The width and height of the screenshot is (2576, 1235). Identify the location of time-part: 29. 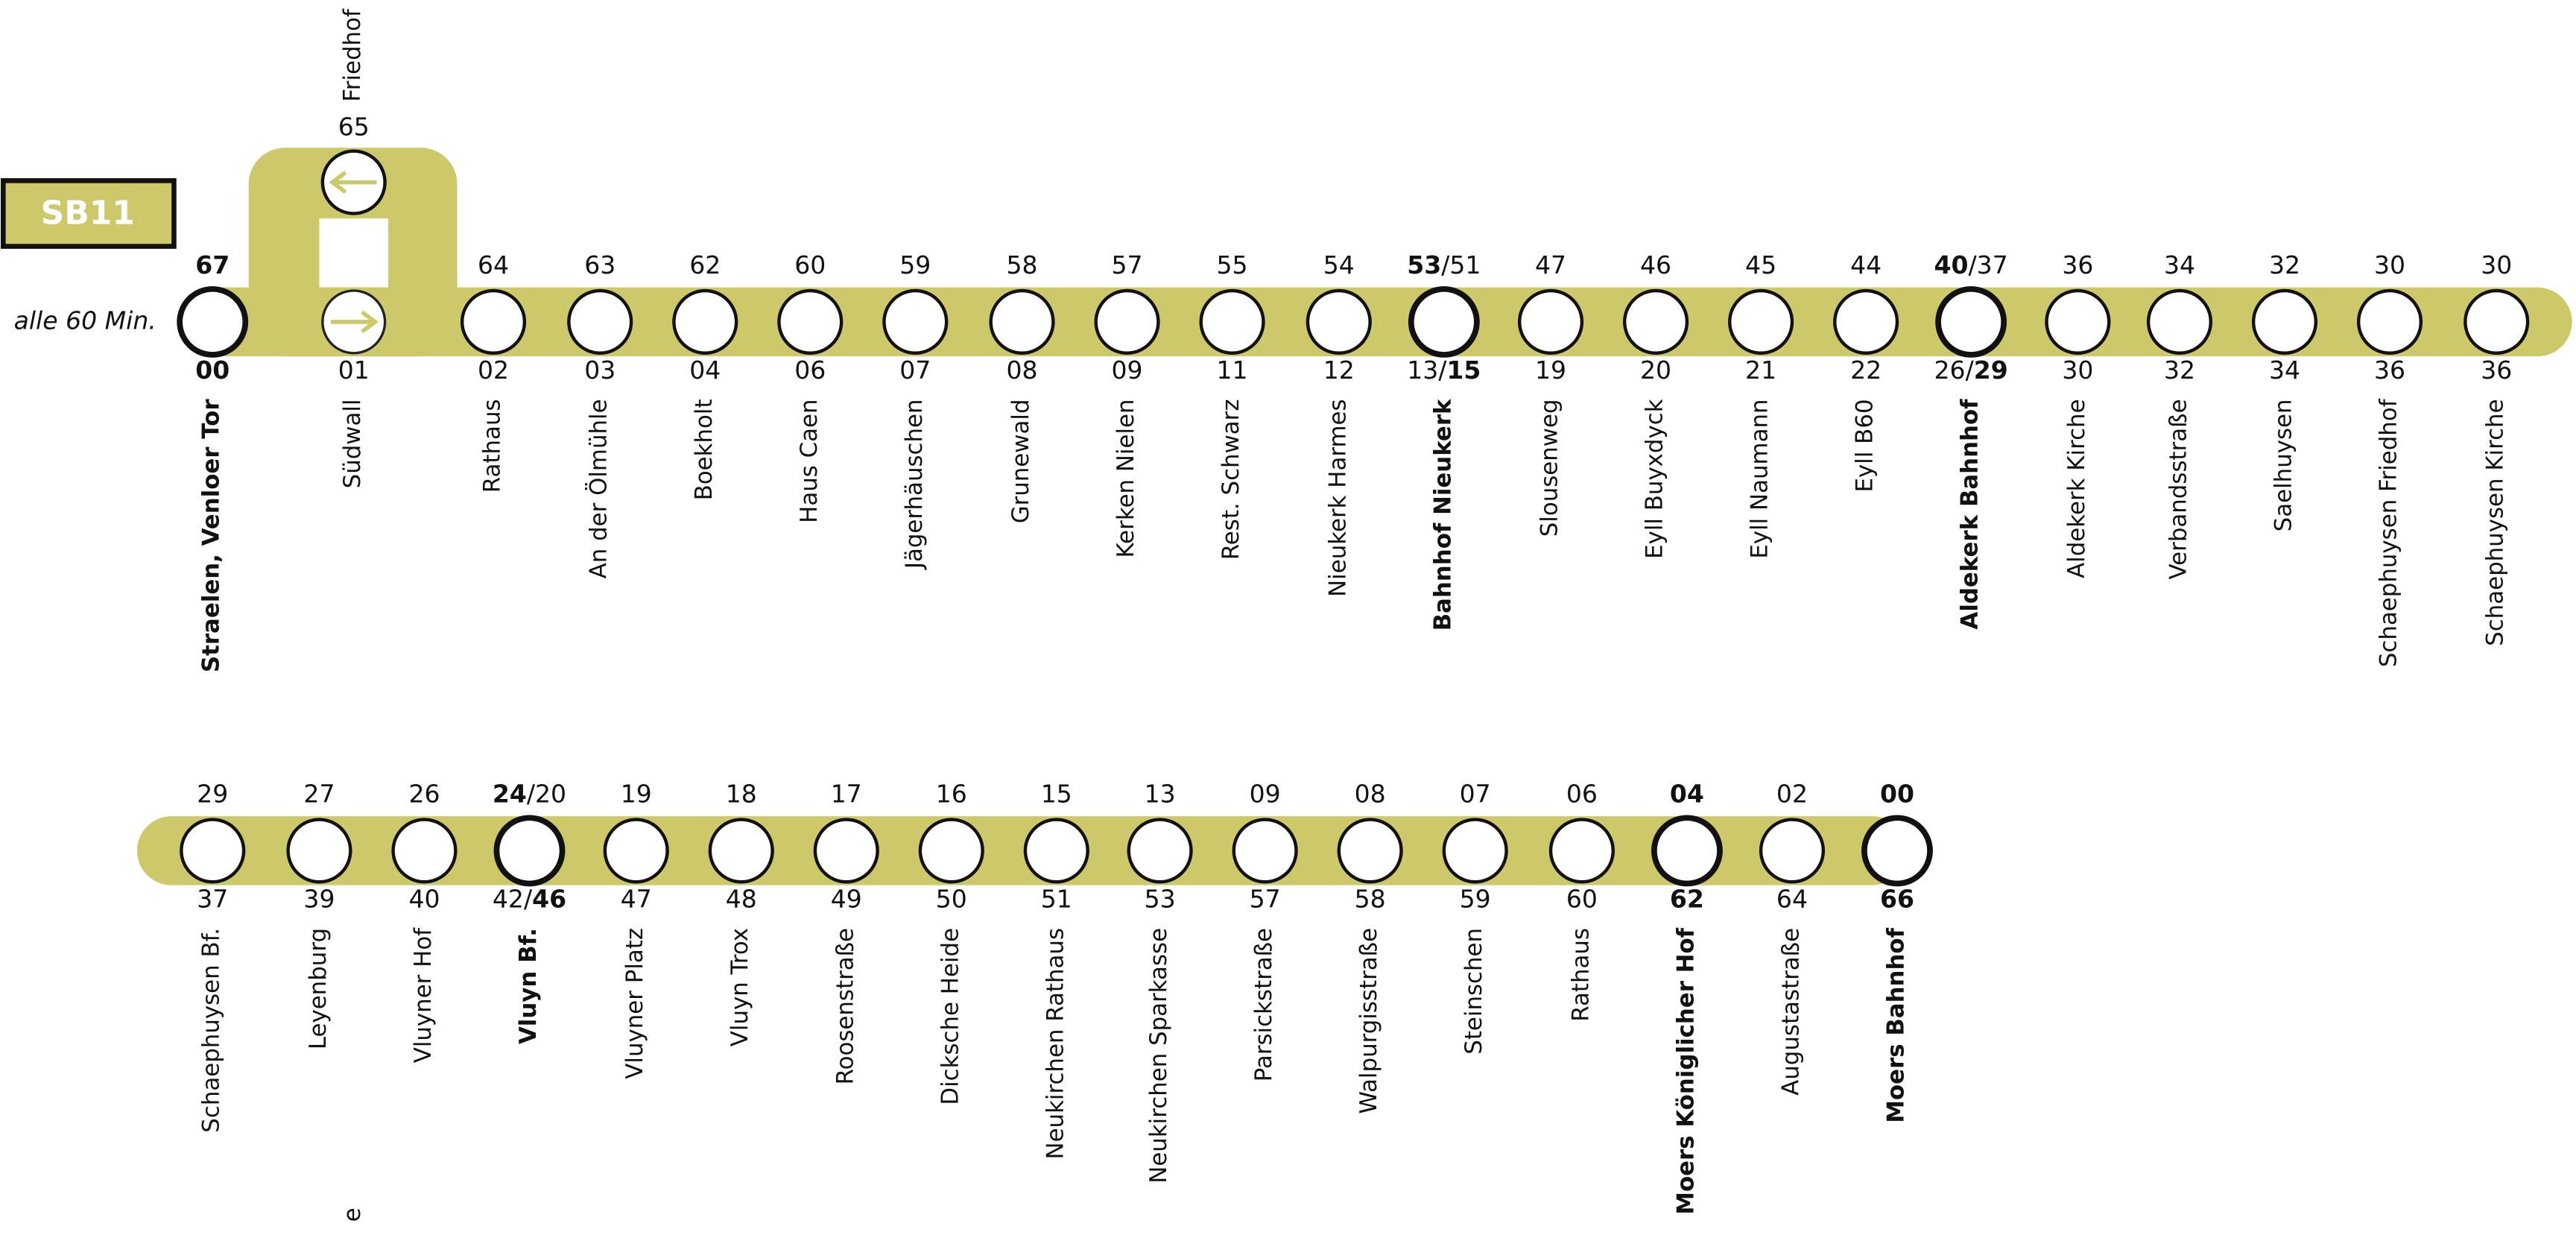
(1991, 370).